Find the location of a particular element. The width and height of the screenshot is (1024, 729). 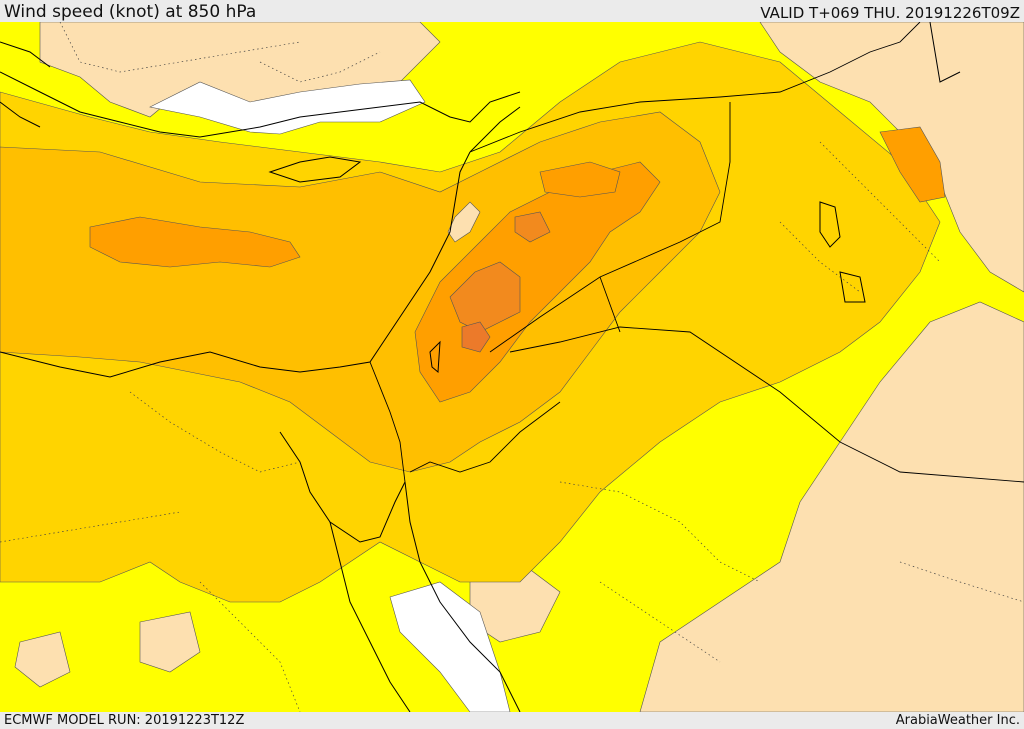

field-strong-syria is located at coordinates (580, 179).